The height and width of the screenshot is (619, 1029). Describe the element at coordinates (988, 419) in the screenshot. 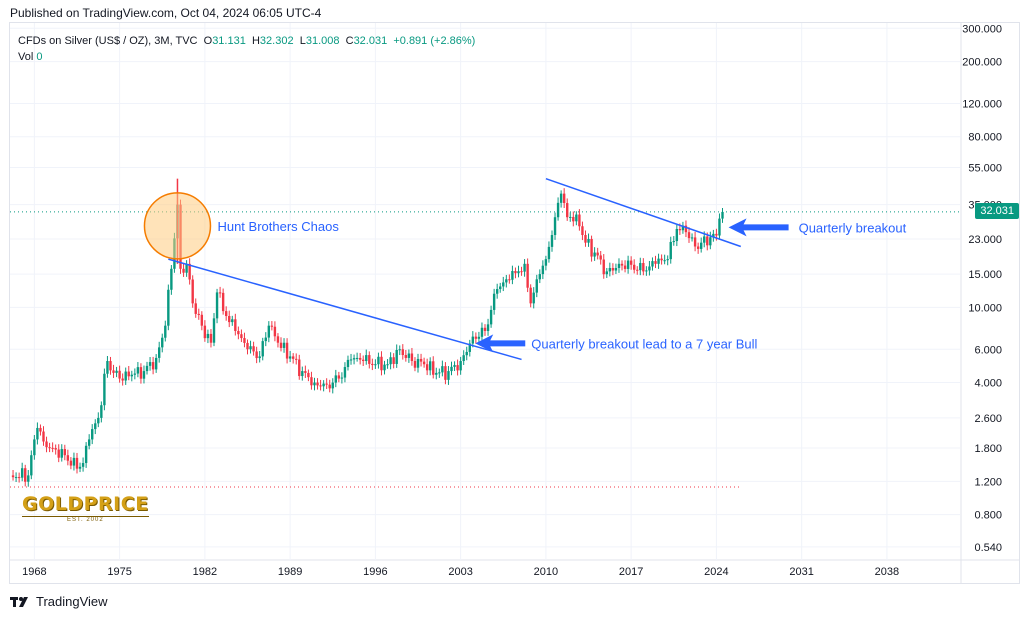

I see `y-tick-label: 2.600` at that location.